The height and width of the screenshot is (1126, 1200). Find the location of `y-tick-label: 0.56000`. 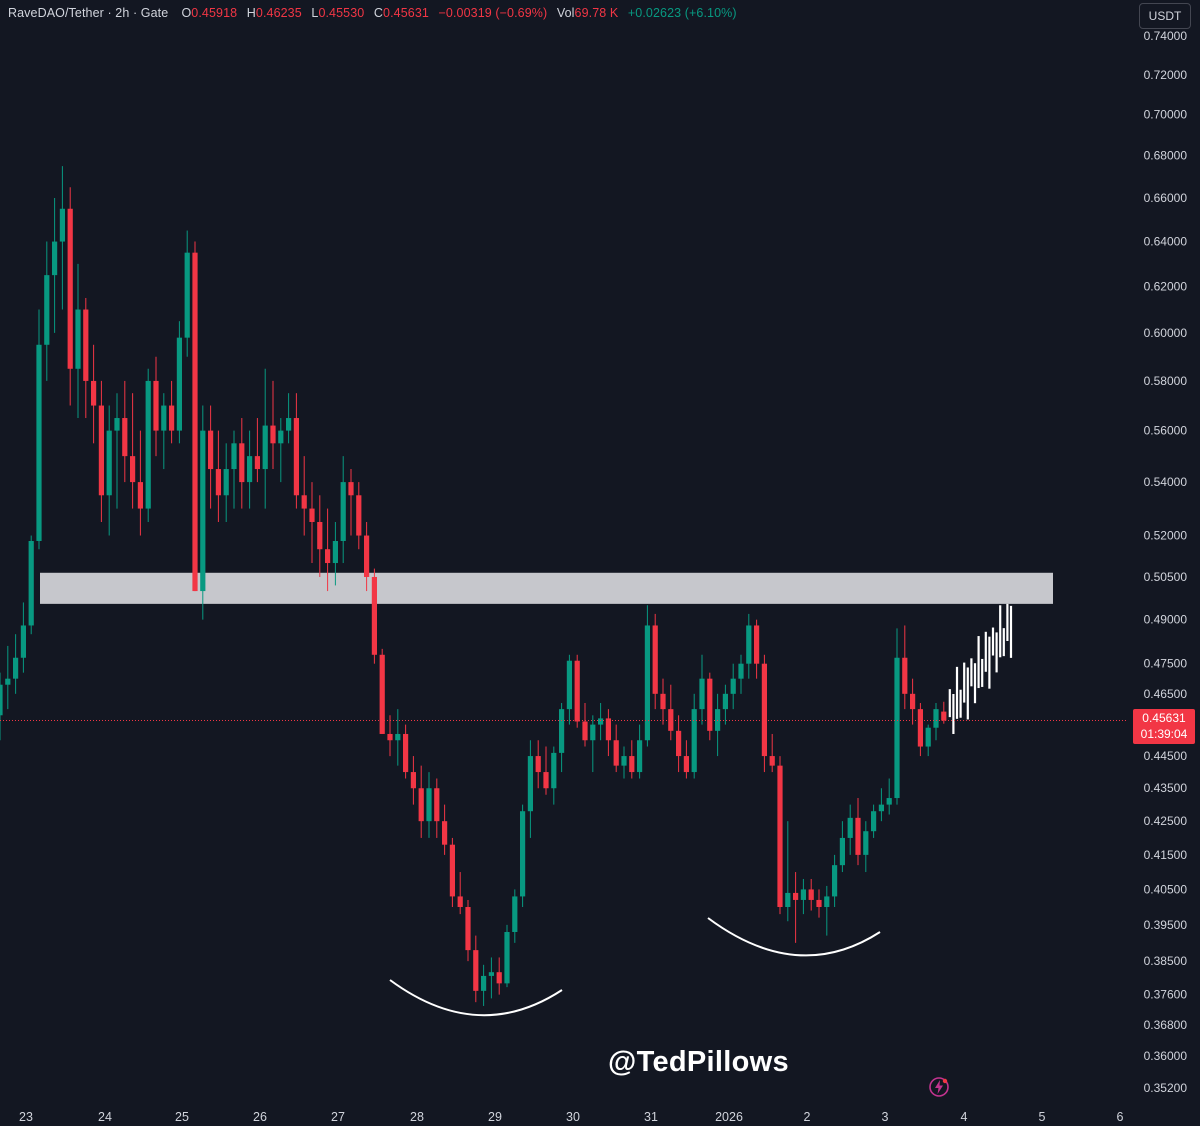

y-tick-label: 0.56000 is located at coordinates (1166, 431).